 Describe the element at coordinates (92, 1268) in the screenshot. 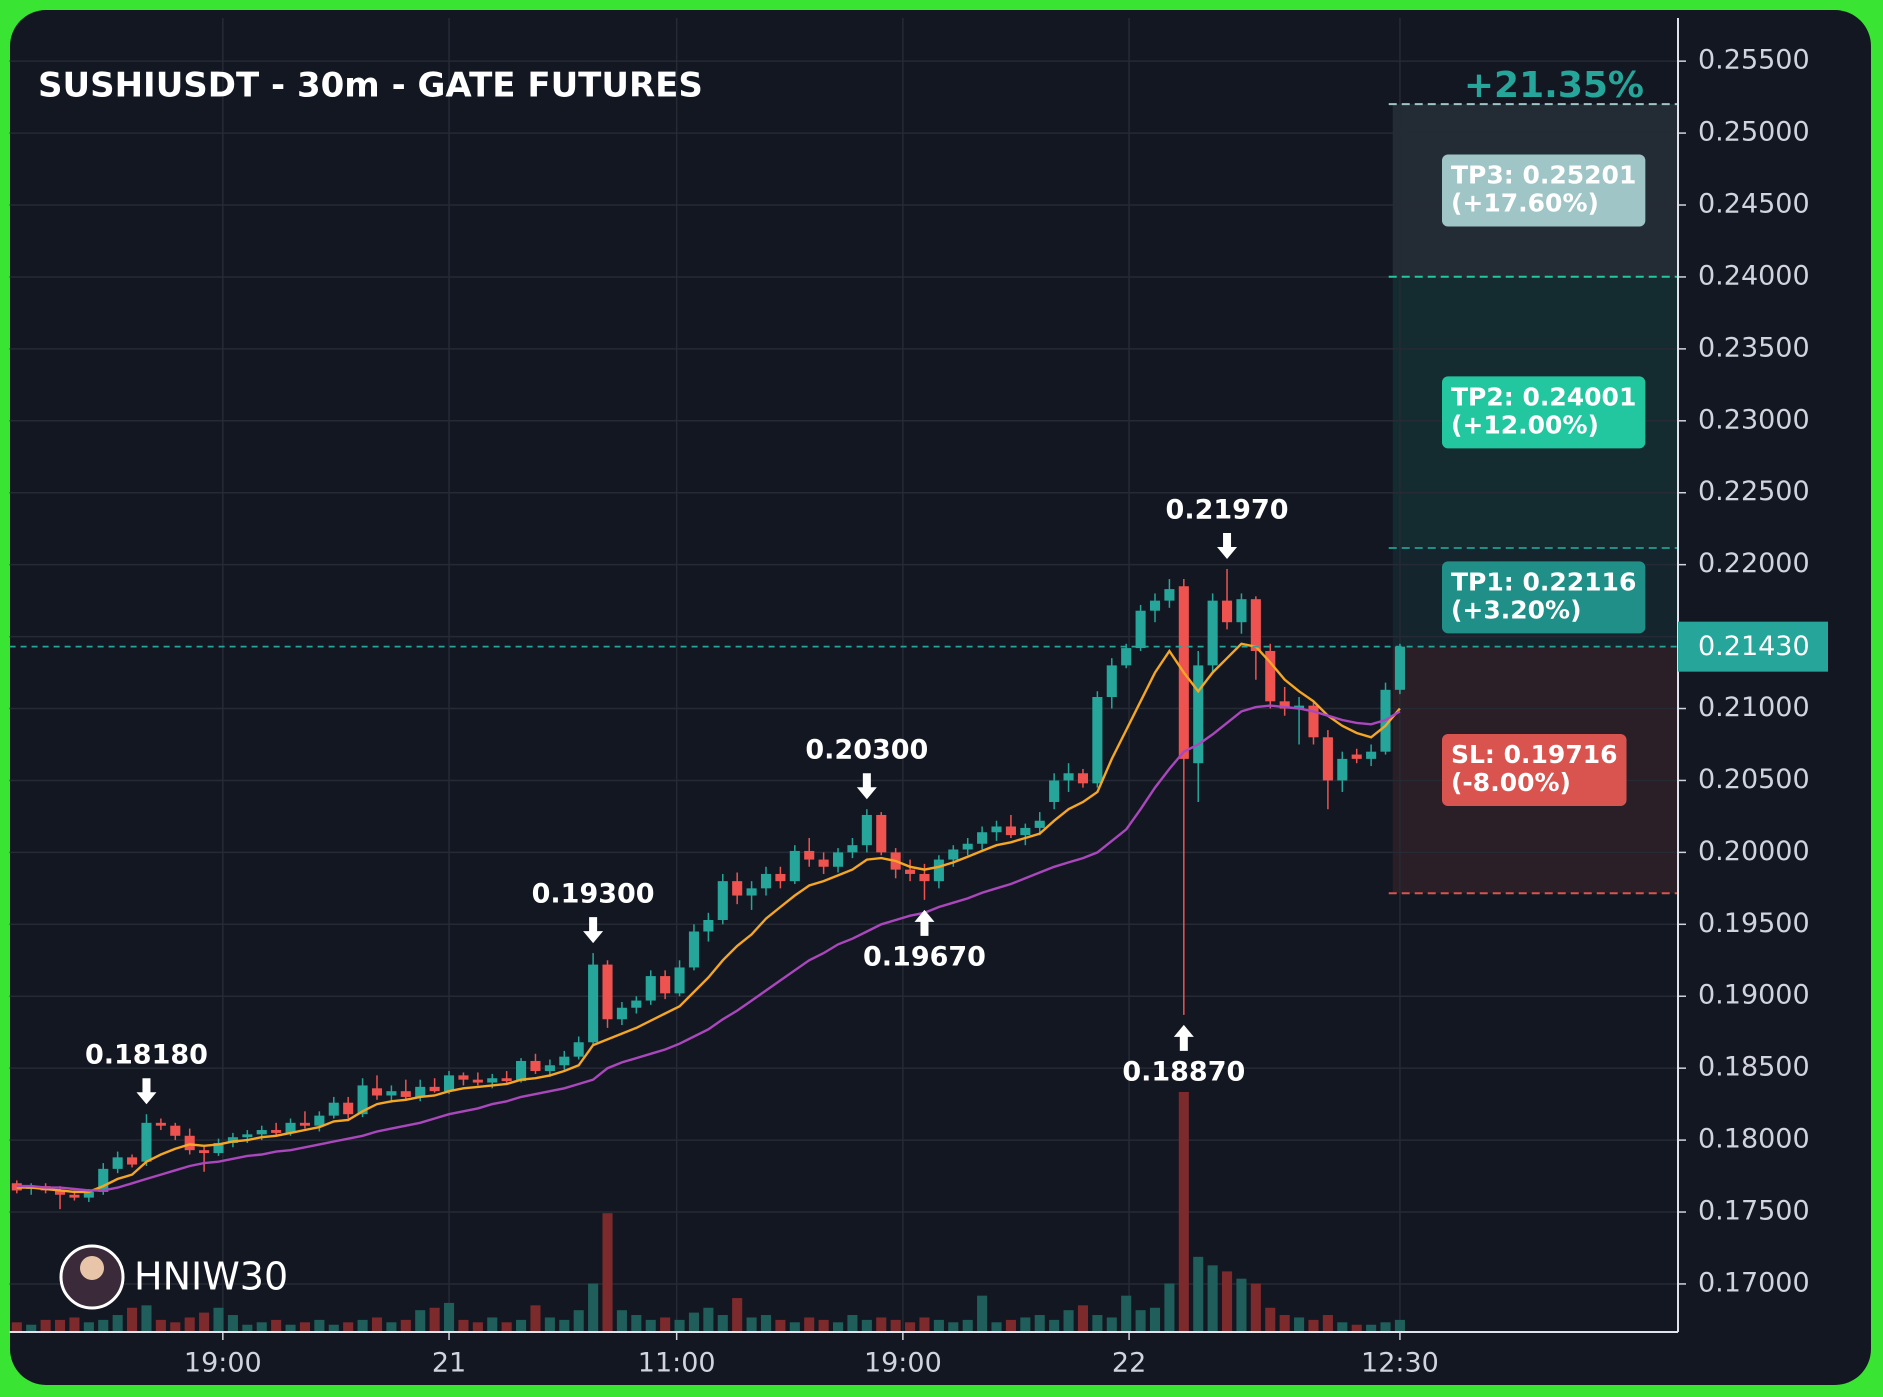

I see `avatar-face` at that location.